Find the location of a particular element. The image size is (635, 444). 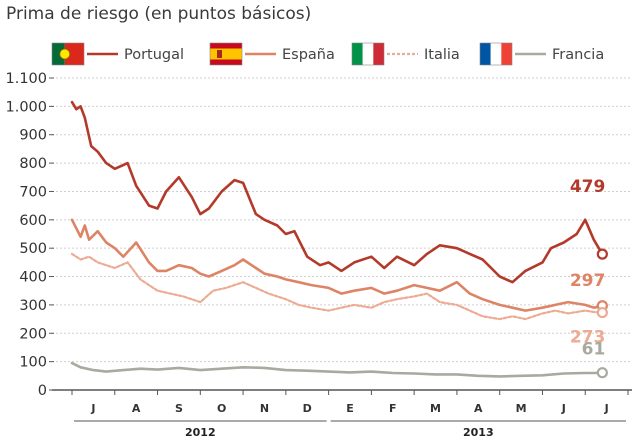

legend-label: Portugal is located at coordinates (154, 55).